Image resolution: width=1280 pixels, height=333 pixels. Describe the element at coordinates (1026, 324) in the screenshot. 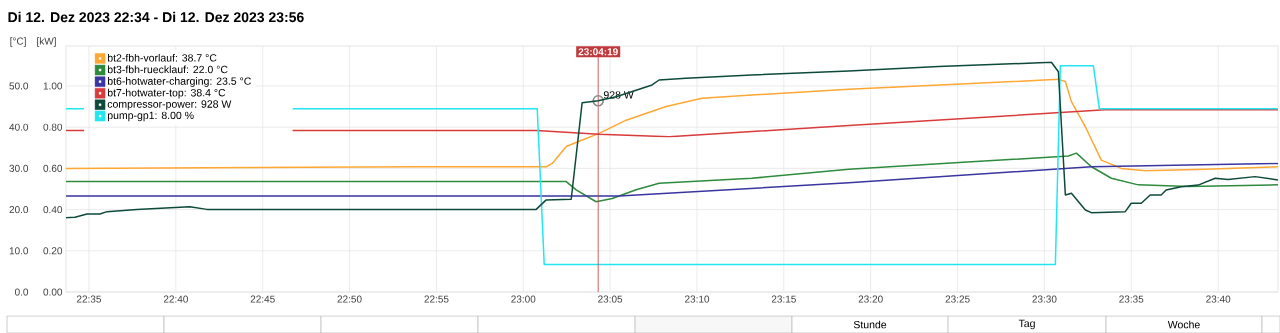

I see `text: Tag` at that location.